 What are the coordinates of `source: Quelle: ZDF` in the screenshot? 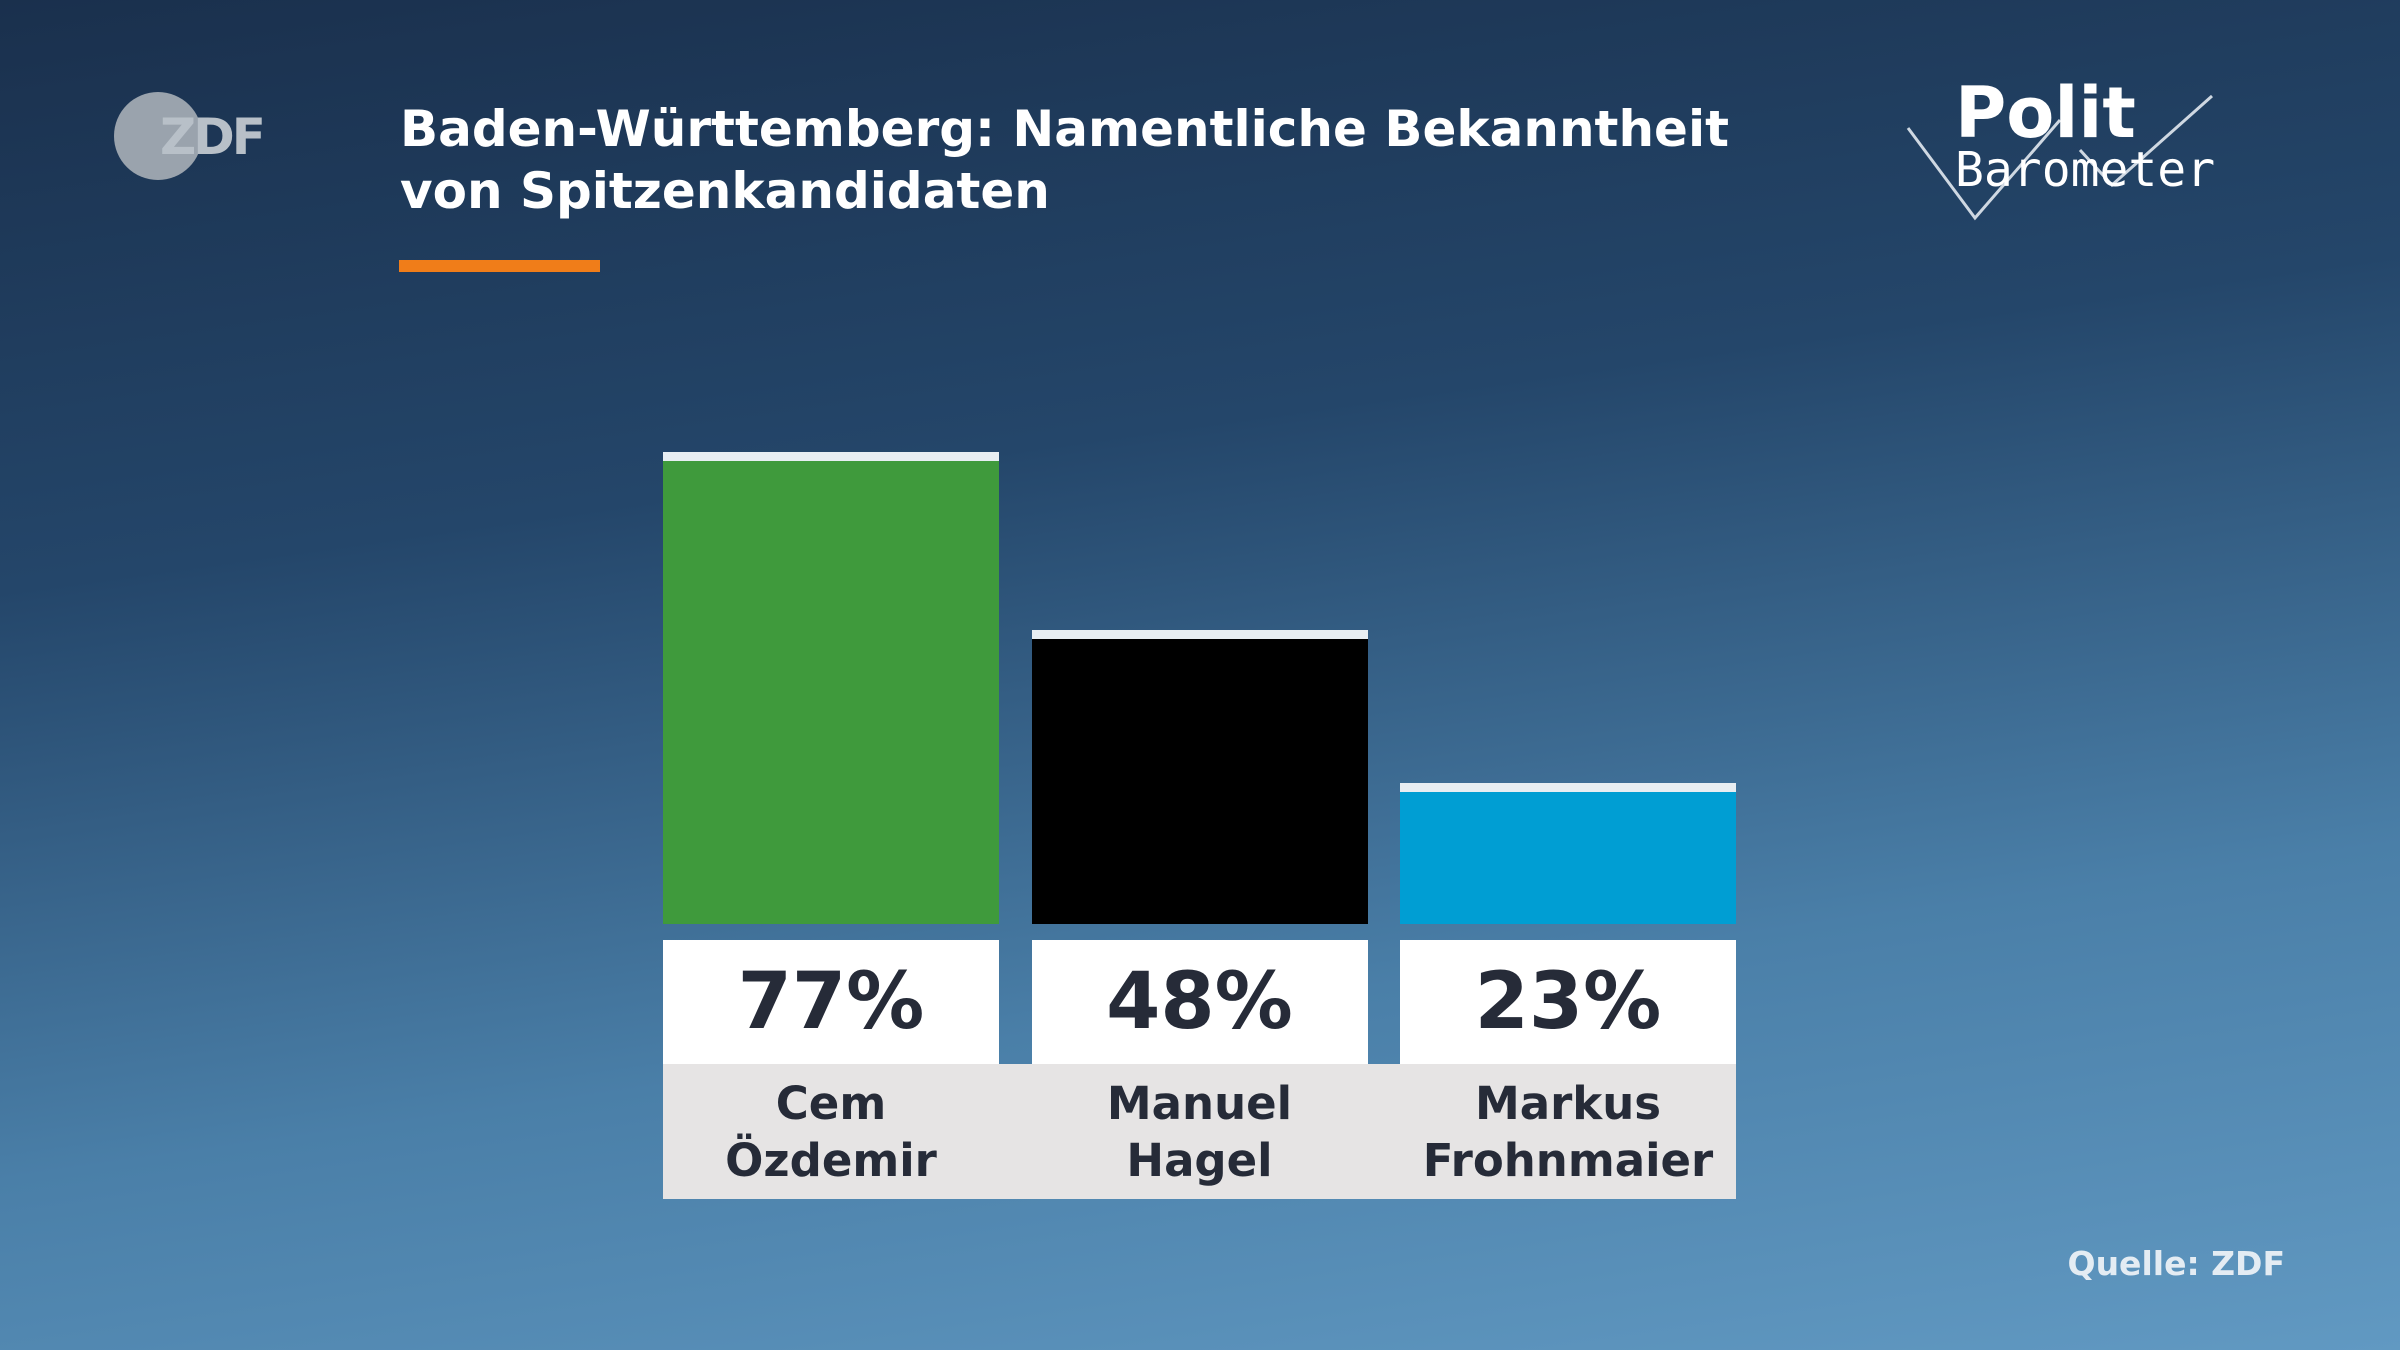 It's located at (2176, 1263).